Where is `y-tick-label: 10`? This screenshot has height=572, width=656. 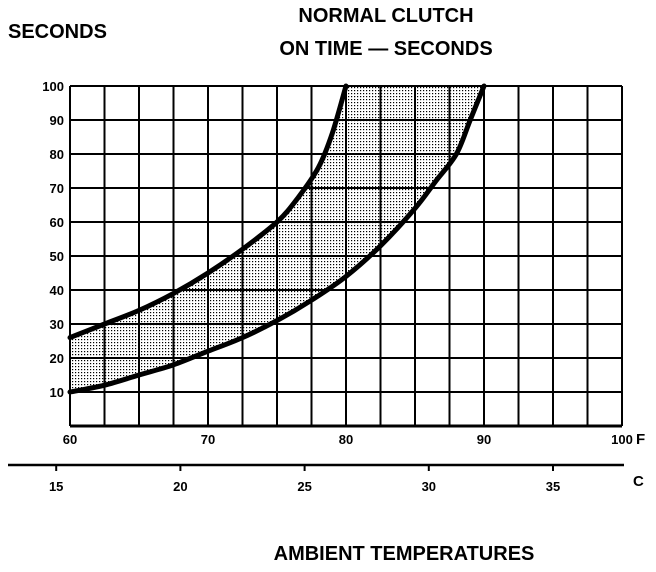
y-tick-label: 10 is located at coordinates (57, 392).